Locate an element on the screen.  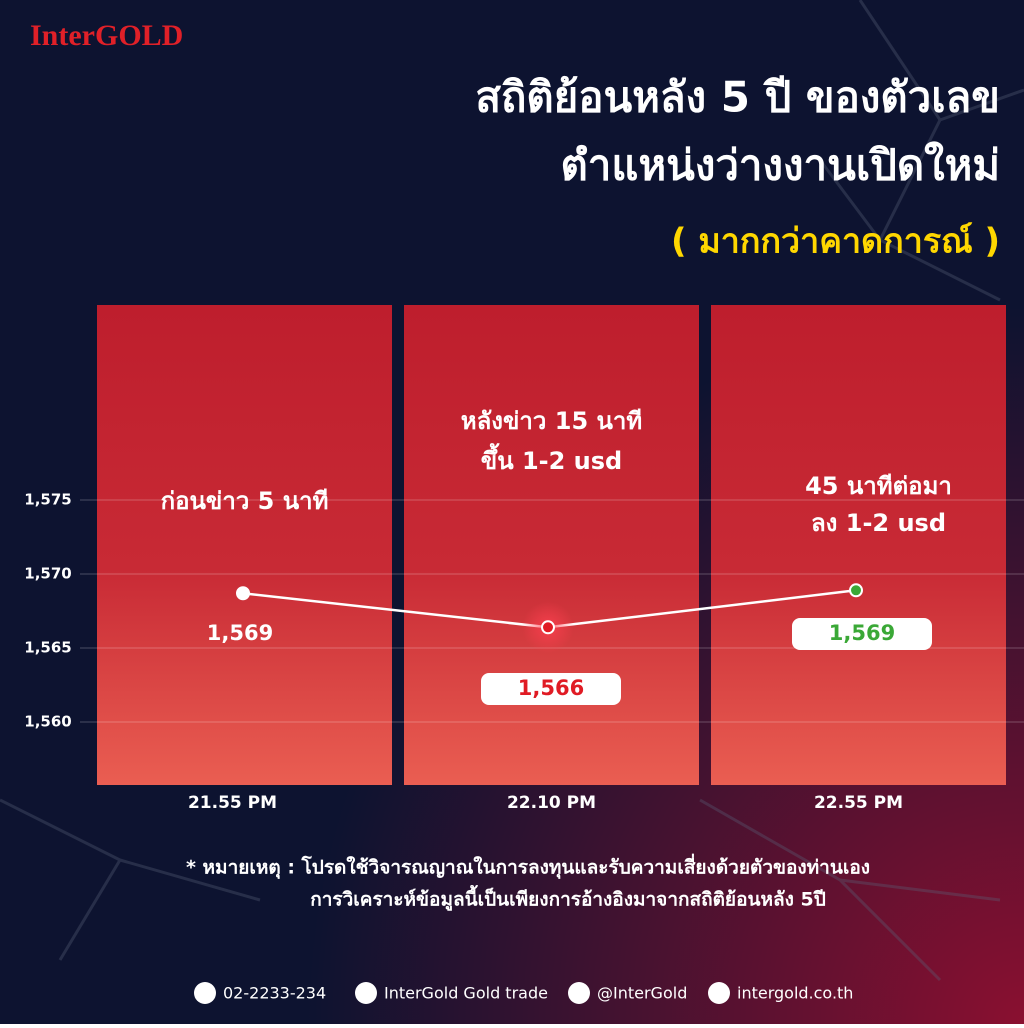
subtitle: ( มากกว่าคาดการณ์ ) is located at coordinates (835, 242).